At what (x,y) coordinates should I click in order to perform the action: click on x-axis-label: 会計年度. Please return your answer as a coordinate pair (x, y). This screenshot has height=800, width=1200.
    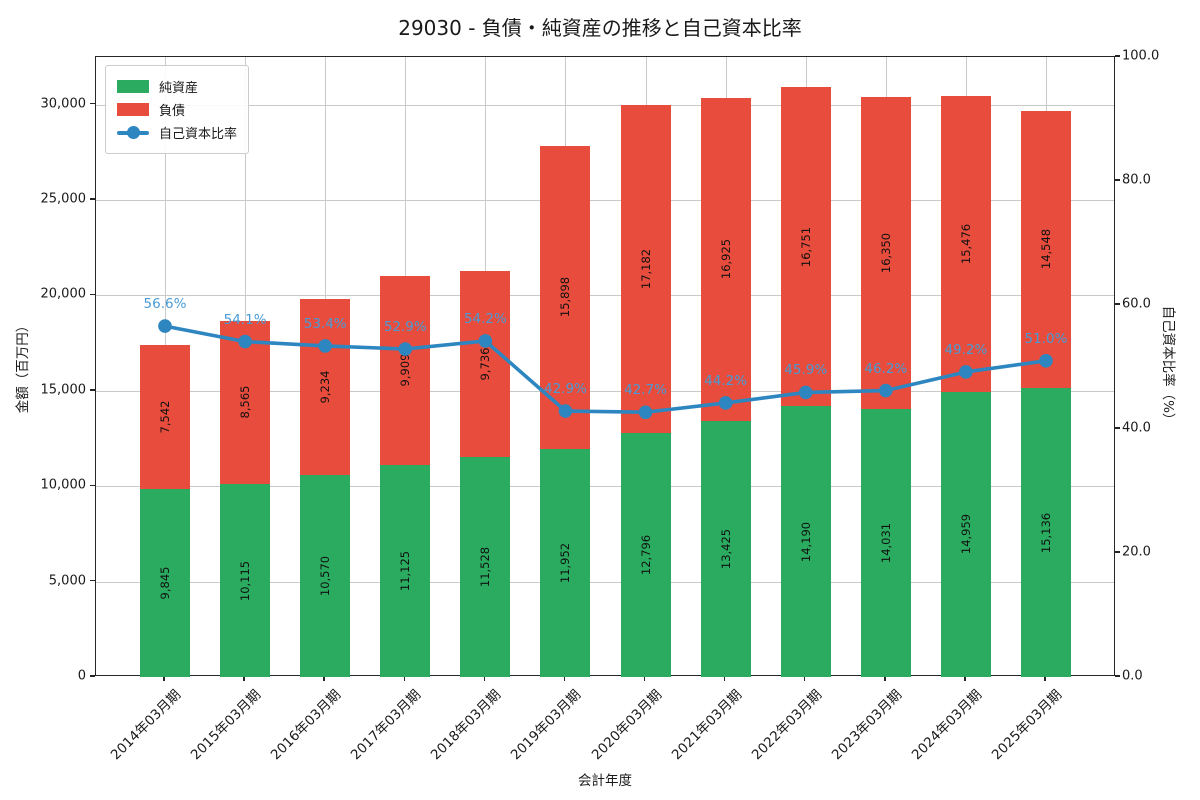
    Looking at the image, I should click on (605, 781).